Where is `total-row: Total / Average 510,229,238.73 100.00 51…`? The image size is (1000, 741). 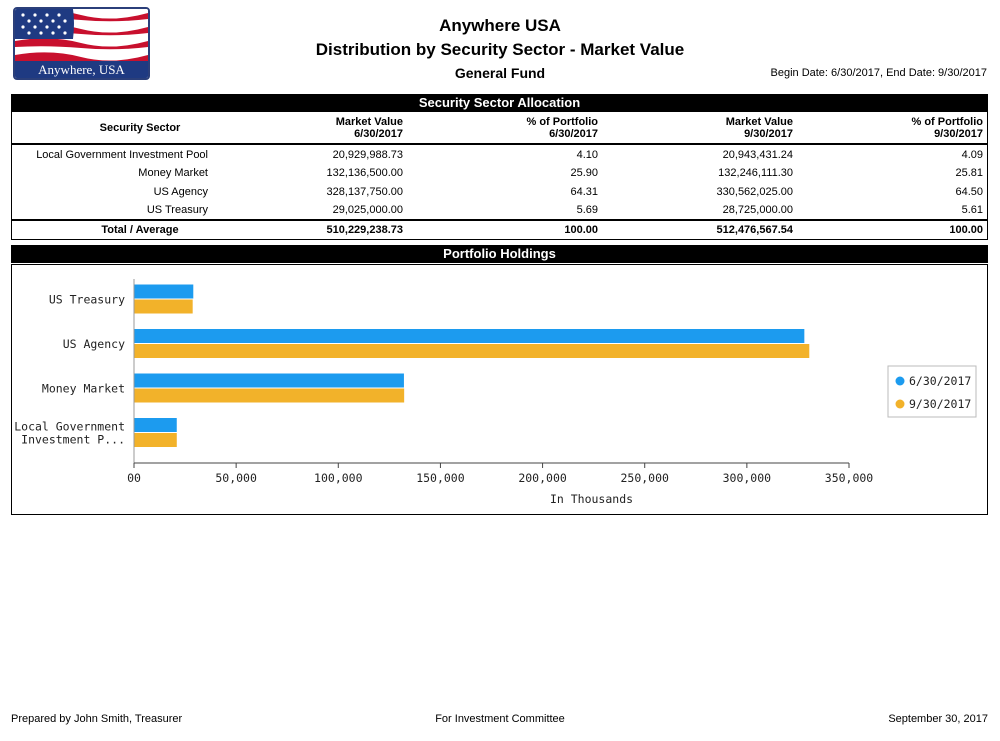
total-row: Total / Average 510,229,238.73 100.00 51… is located at coordinates (499, 229).